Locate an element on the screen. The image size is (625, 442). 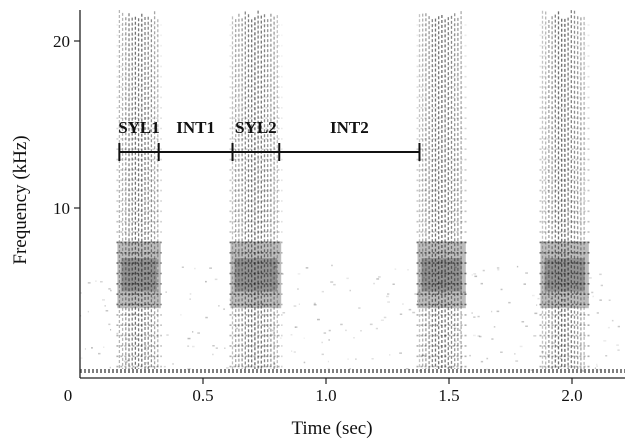
segment-4: INT2 is located at coordinates (349, 135).